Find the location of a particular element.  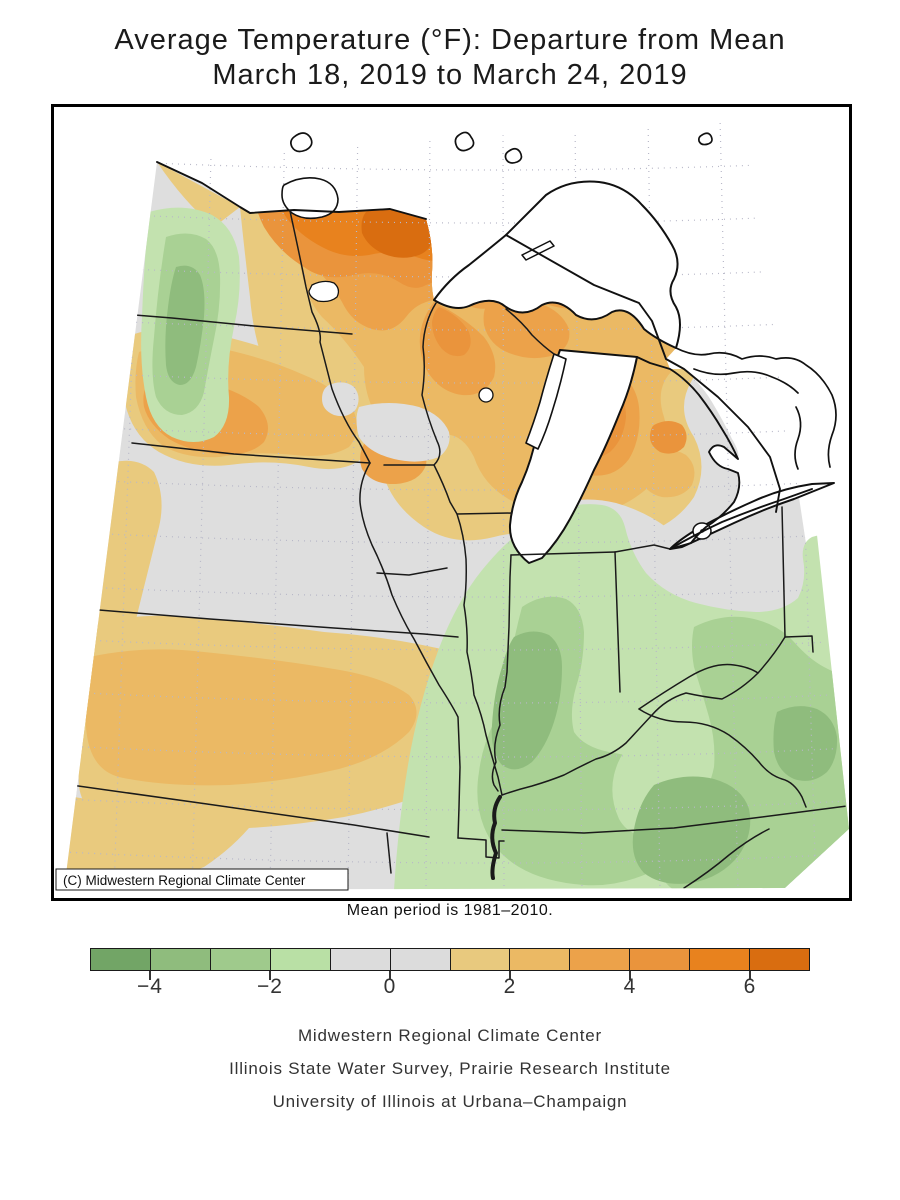

isle-royale is located at coordinates (538, 250).